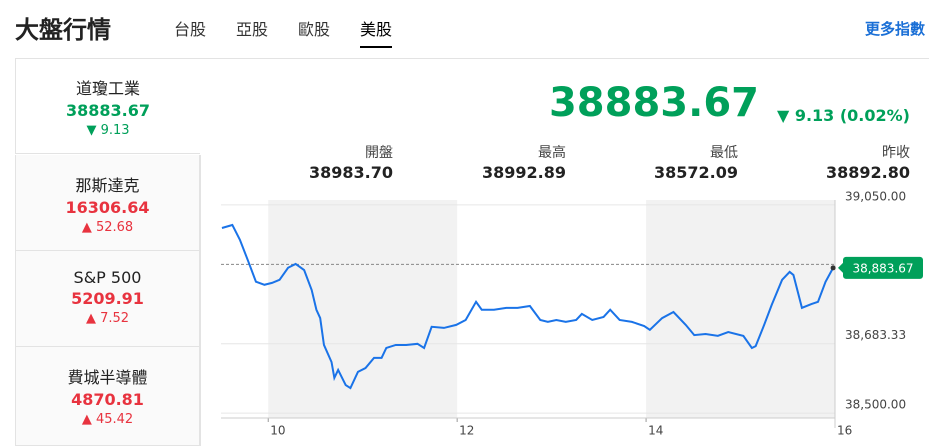  I want to click on stat-label: 最低, so click(724, 153).